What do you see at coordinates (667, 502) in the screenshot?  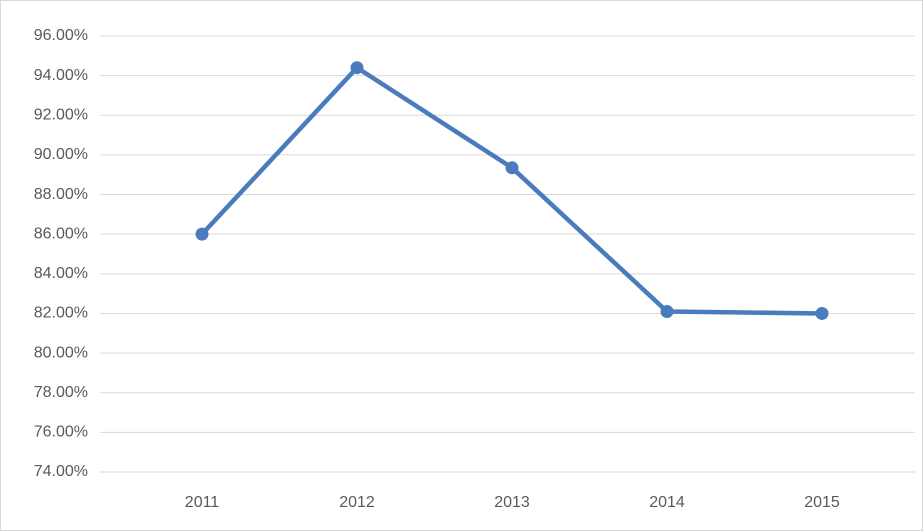 I see `x-tick-label: 2014` at bounding box center [667, 502].